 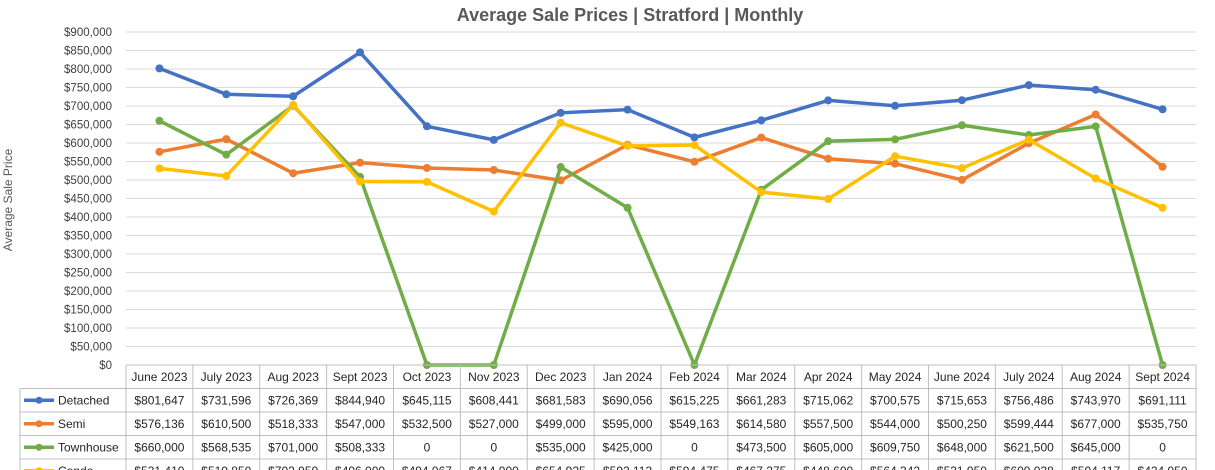 I want to click on data-label-condo: $702,950, so click(x=293, y=467).